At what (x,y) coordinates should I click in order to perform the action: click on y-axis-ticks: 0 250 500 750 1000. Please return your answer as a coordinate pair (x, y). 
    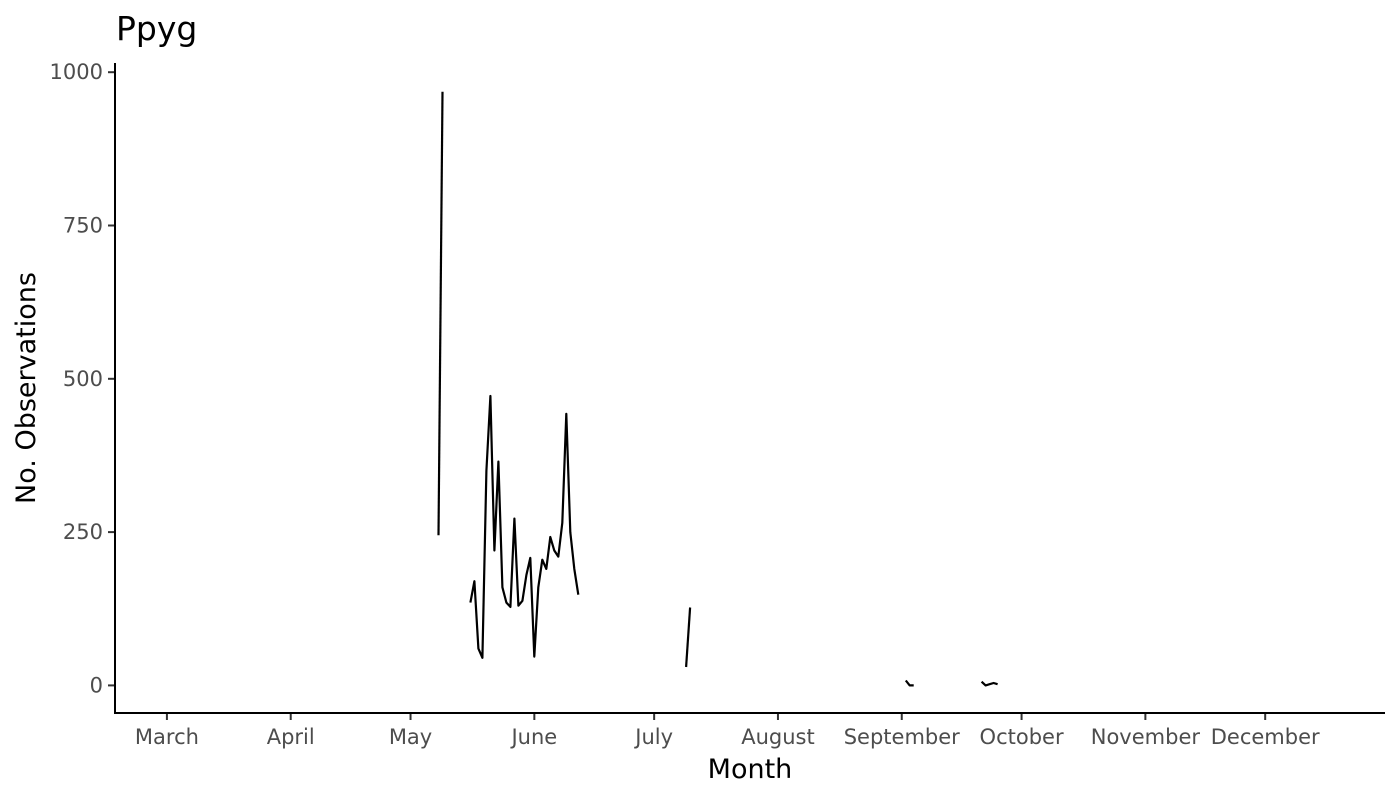
    Looking at the image, I should click on (82, 378).